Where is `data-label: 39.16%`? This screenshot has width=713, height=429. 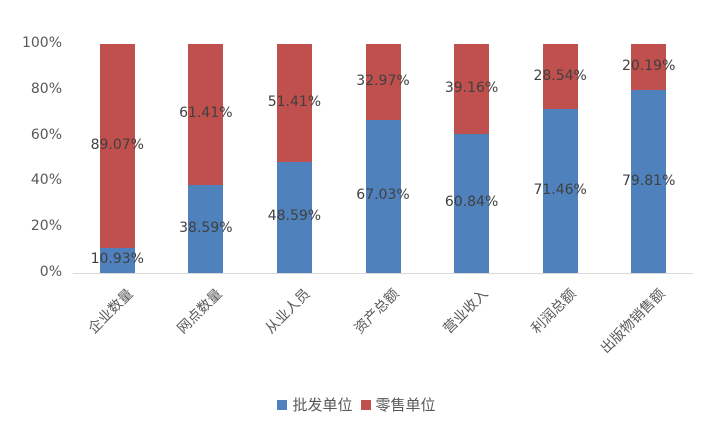
data-label: 39.16% is located at coordinates (471, 87).